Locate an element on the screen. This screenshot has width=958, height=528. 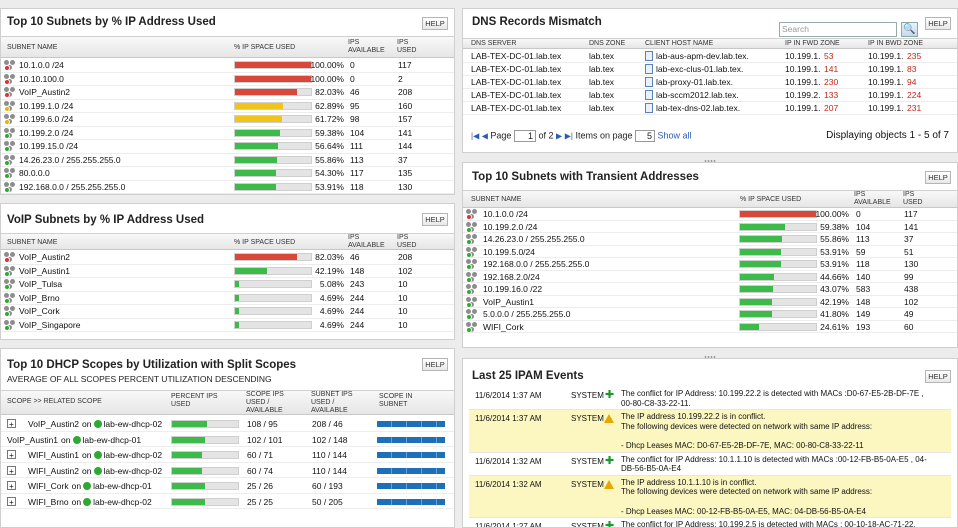
subnet-name: 10.199.16.0 /22 is located at coordinates (513, 289).